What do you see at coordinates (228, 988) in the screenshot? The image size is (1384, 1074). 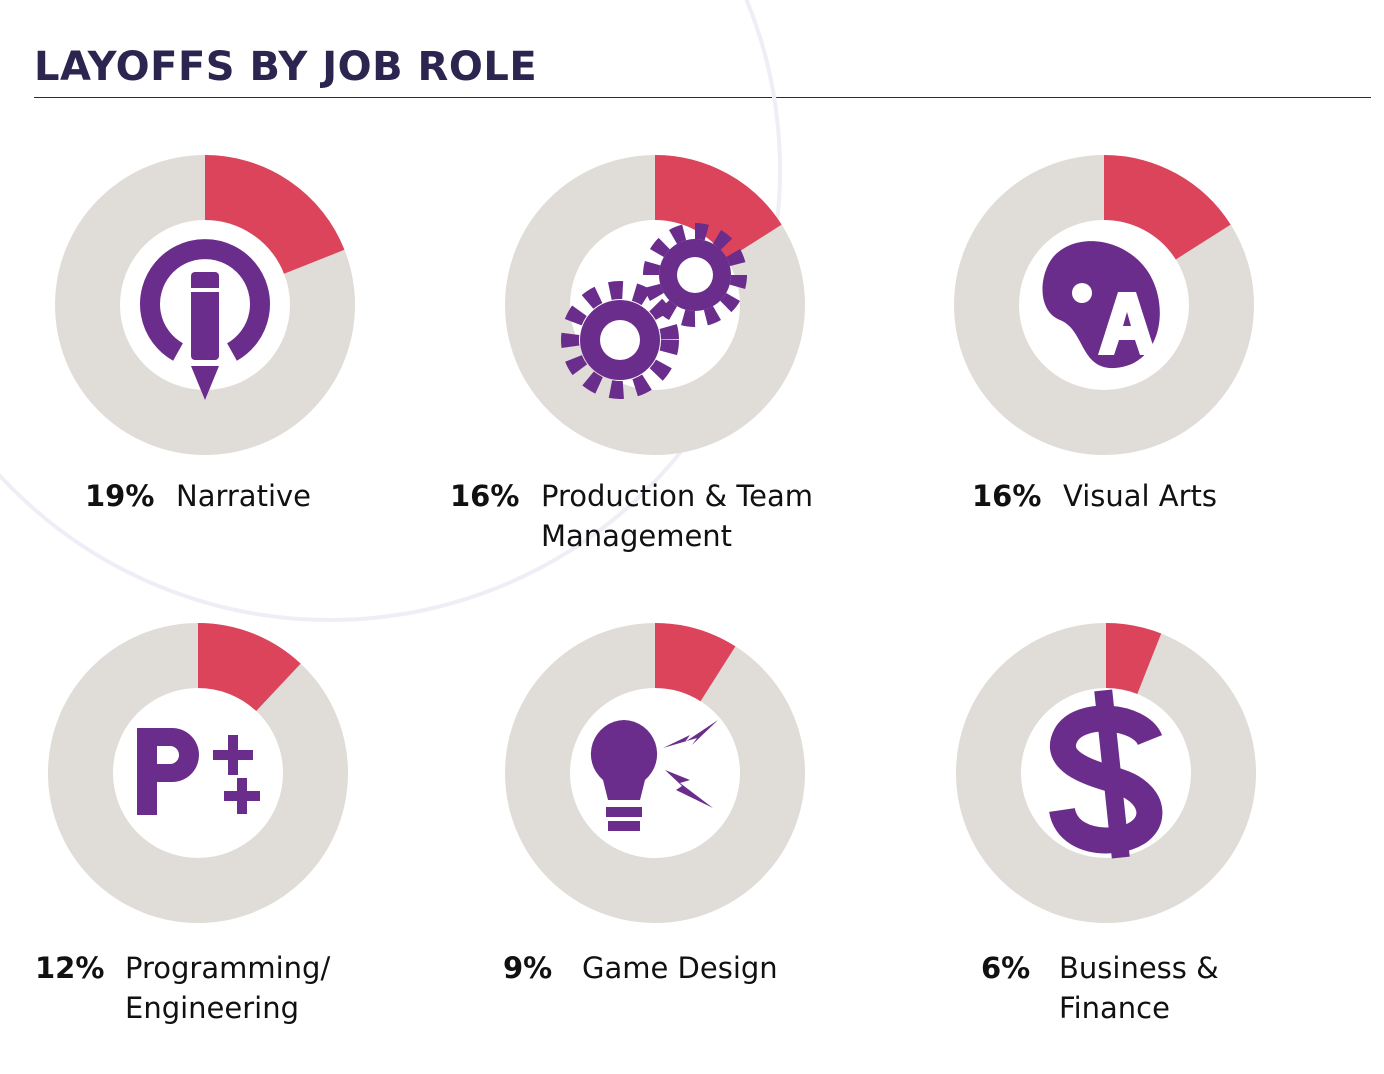 I see `category-label: Programming/ Engineering` at bounding box center [228, 988].